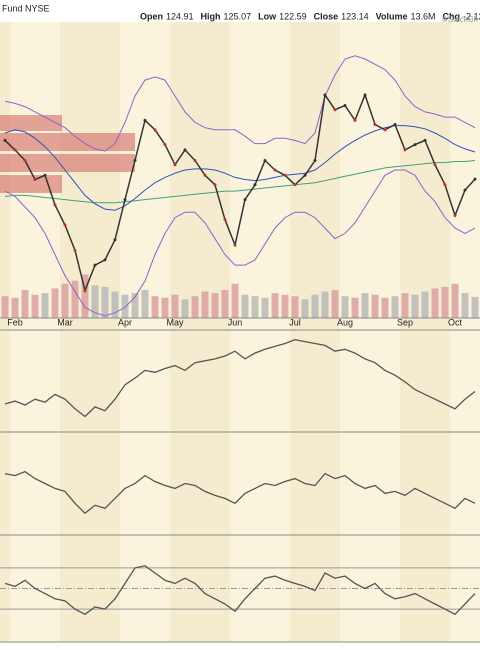 The width and height of the screenshot is (480, 650). What do you see at coordinates (293, 16) in the screenshot?
I see `quote-value: 122.59` at bounding box center [293, 16].